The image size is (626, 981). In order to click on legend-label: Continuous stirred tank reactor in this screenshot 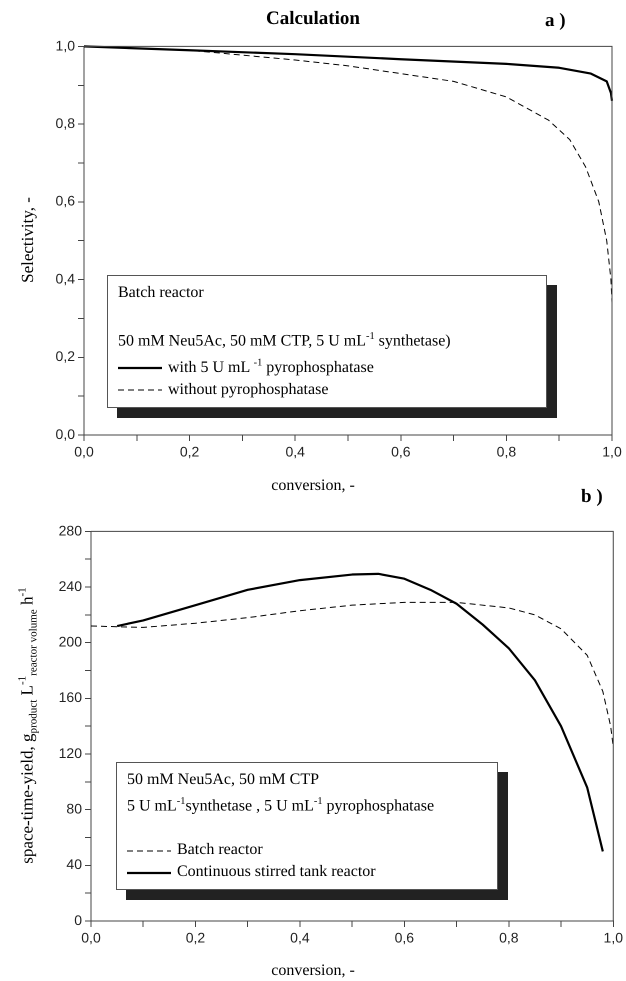, I will do `click(276, 871)`.